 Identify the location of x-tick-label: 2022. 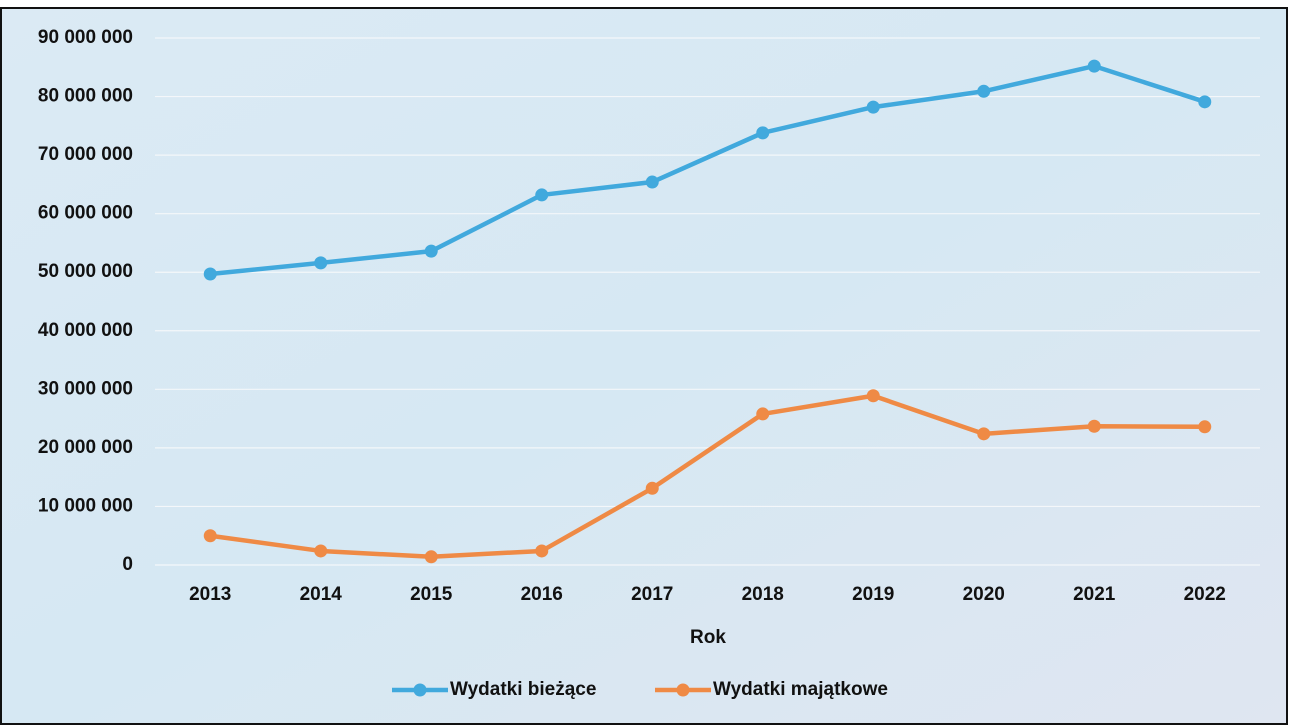
(1205, 594).